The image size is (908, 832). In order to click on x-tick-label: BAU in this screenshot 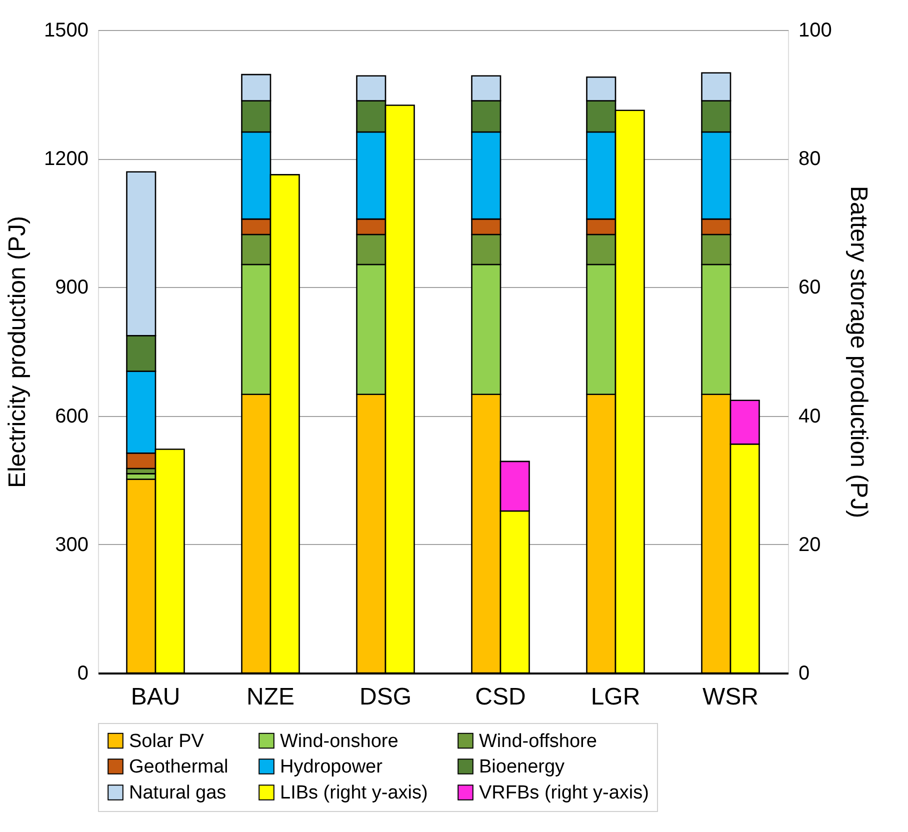, I will do `click(155, 697)`.